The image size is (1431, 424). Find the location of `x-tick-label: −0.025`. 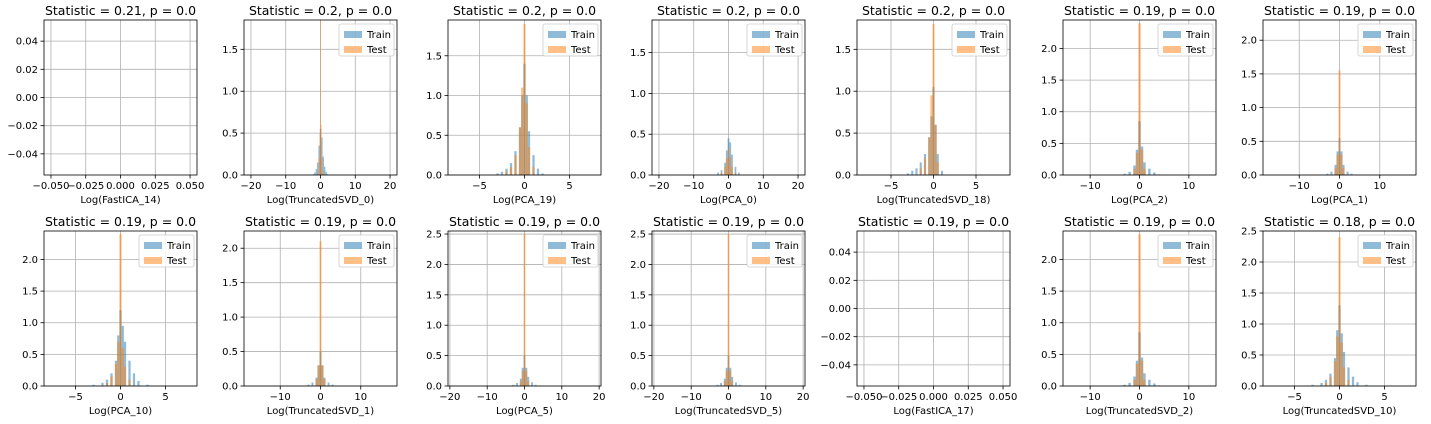

x-tick-label: −0.025 is located at coordinates (898, 397).